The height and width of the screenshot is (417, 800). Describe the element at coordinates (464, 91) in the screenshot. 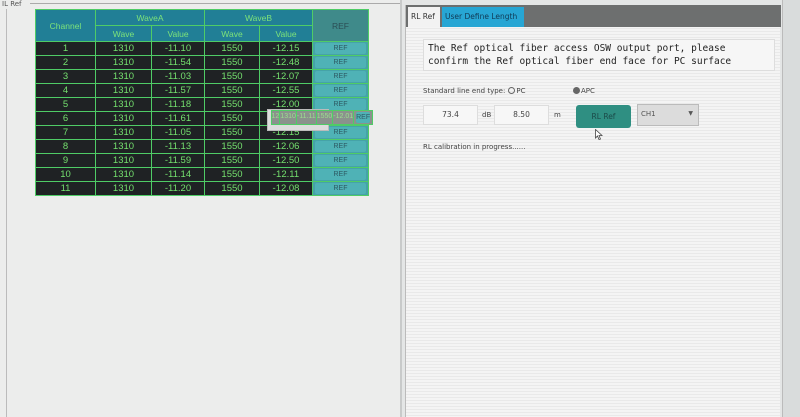

I see `end-type-label: Standard line end type:` at that location.